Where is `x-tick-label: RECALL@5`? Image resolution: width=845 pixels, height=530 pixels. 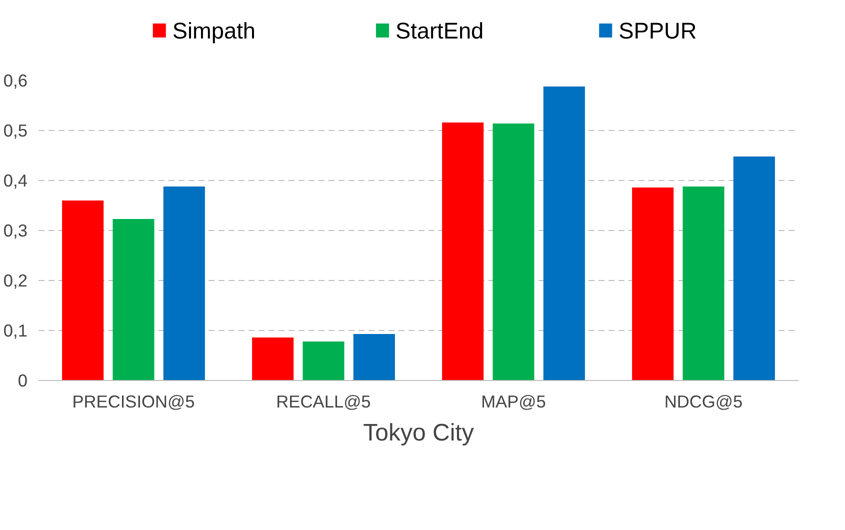 x-tick-label: RECALL@5 is located at coordinates (323, 402).